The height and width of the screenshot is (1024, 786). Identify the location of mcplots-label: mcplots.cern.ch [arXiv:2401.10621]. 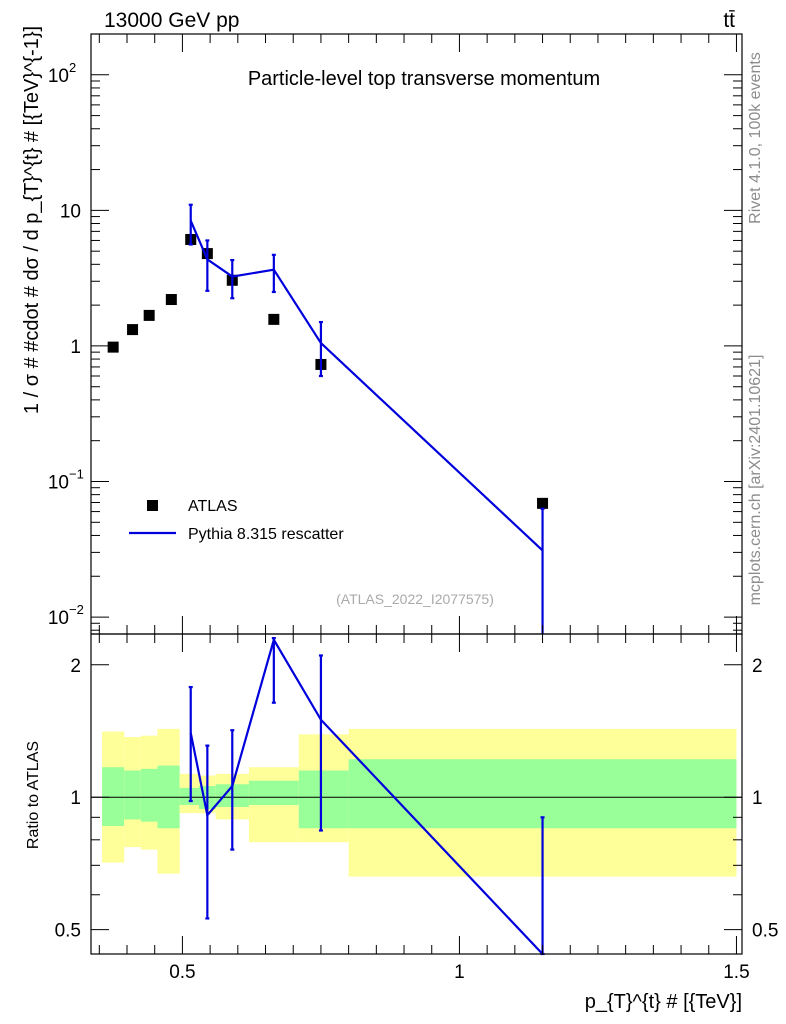
(755, 480).